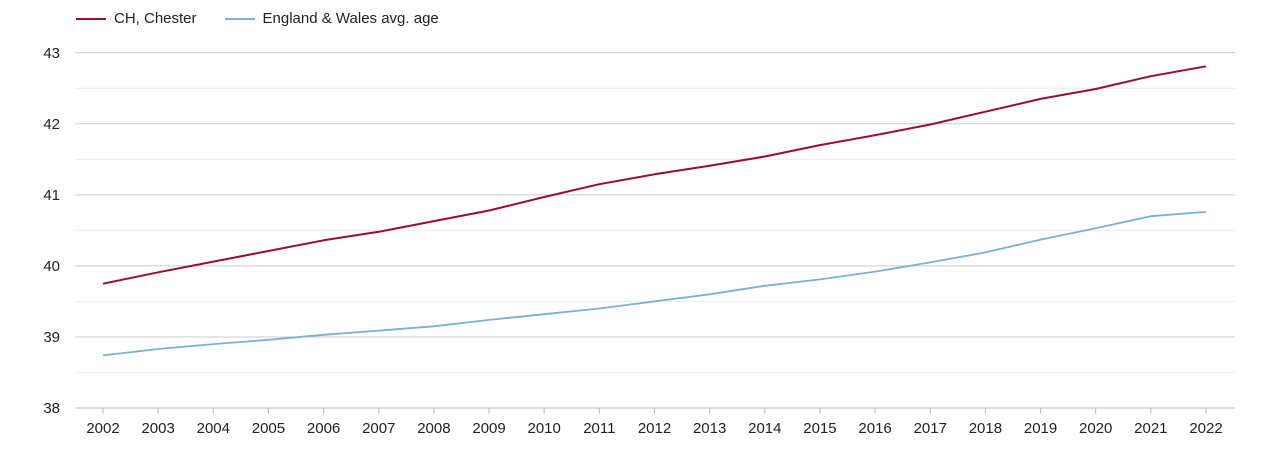 Image resolution: width=1270 pixels, height=450 pixels. What do you see at coordinates (1040, 428) in the screenshot?
I see `x-tick-label: 2019` at bounding box center [1040, 428].